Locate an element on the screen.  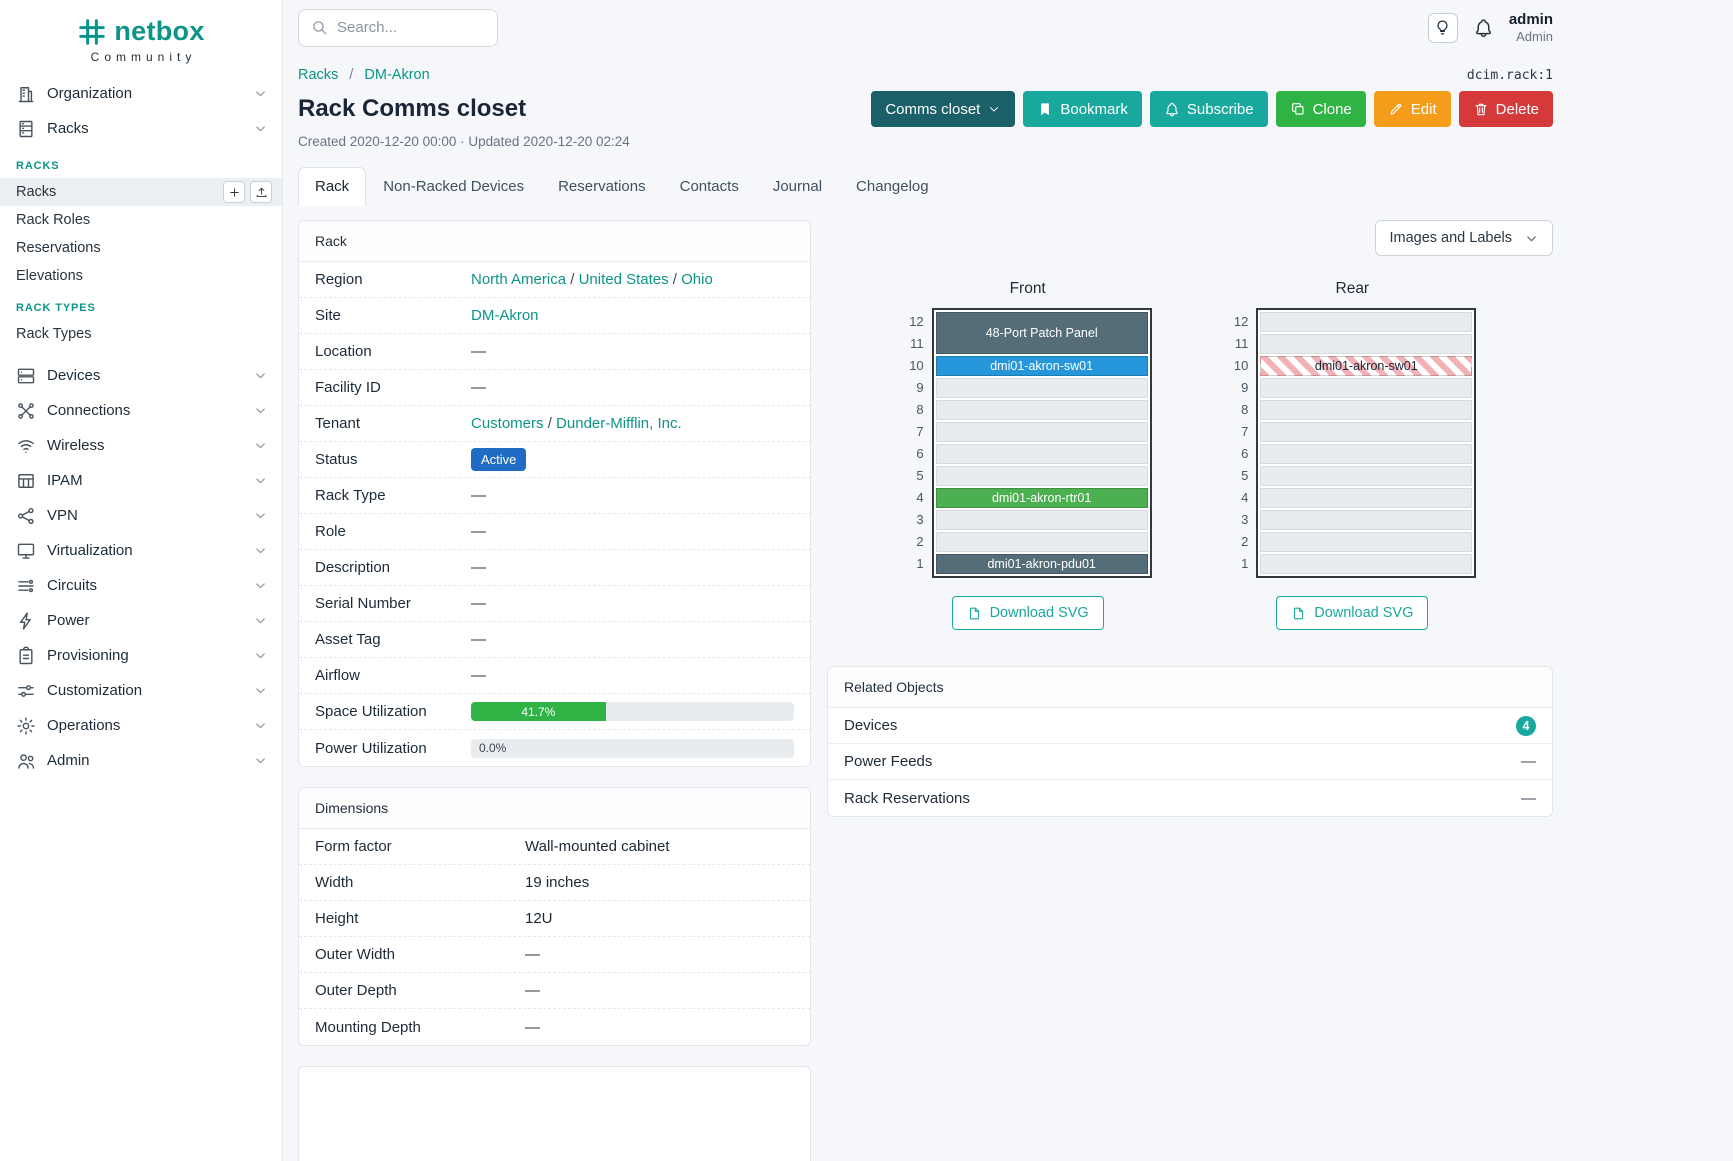
theme-toggle-button is located at coordinates (1442, 27).